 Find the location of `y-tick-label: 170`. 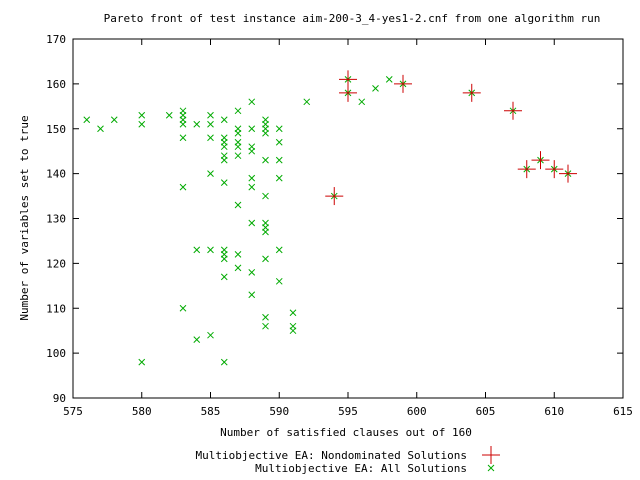

y-tick-label: 170 is located at coordinates (56, 39).